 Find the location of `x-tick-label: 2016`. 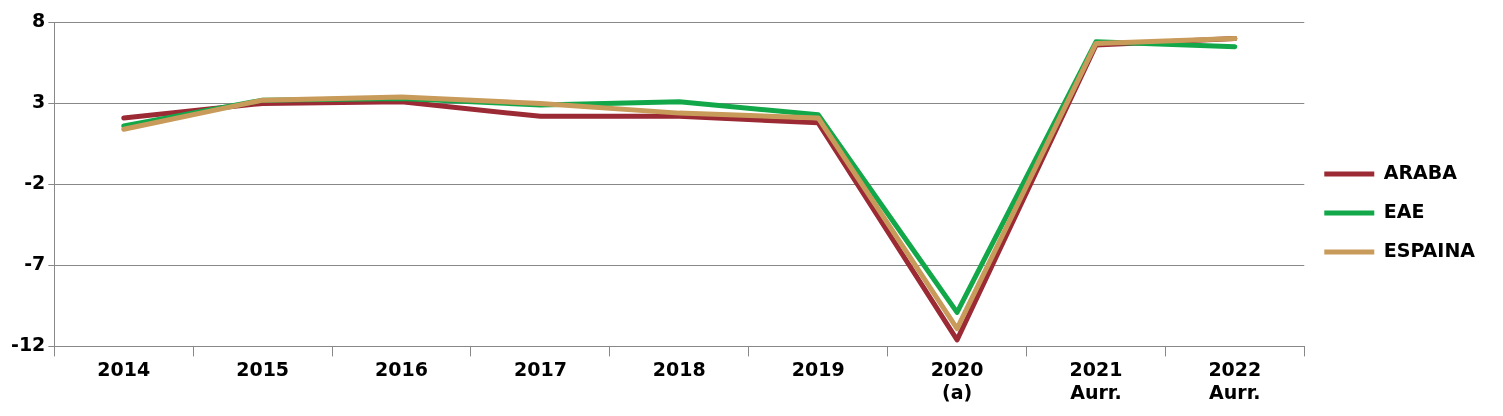

x-tick-label: 2016 is located at coordinates (401, 368).